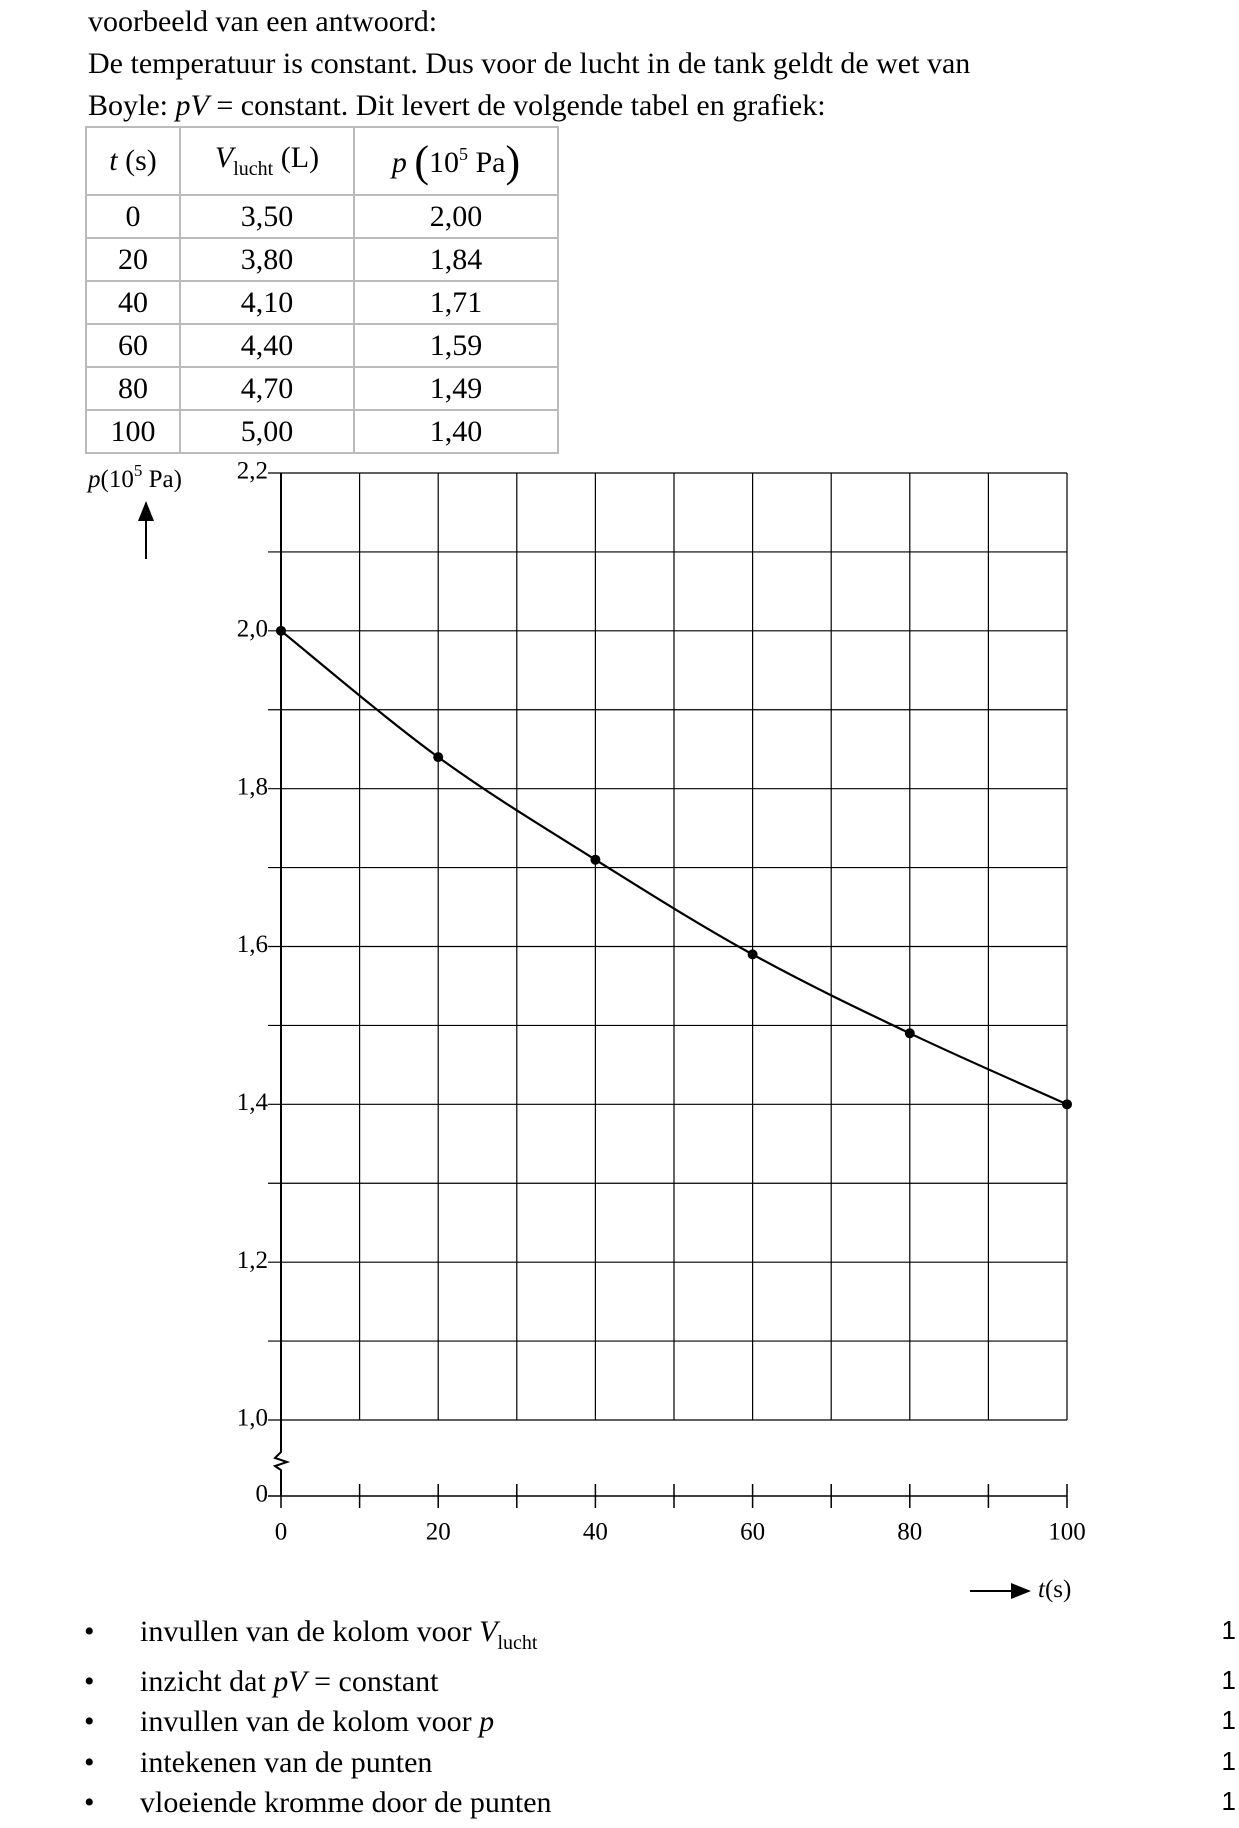  I want to click on x-tick-label: 20, so click(438, 1532).